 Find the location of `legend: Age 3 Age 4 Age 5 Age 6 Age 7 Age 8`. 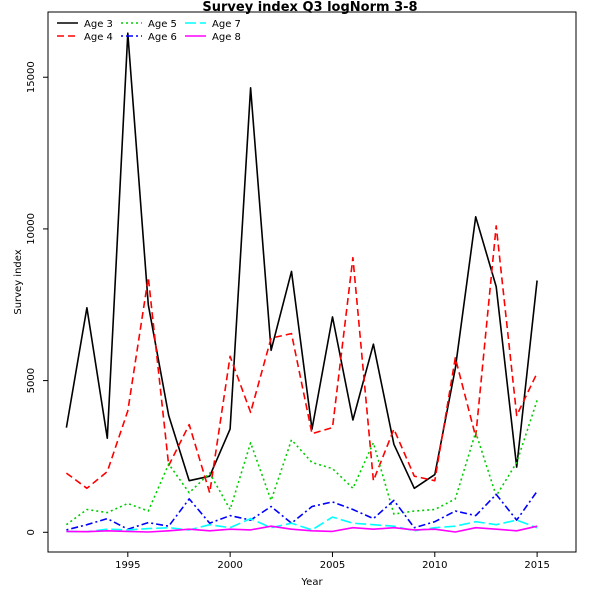

legend: Age 3 Age 4 Age 5 Age 6 Age 7 Age 8 is located at coordinates (149, 31).